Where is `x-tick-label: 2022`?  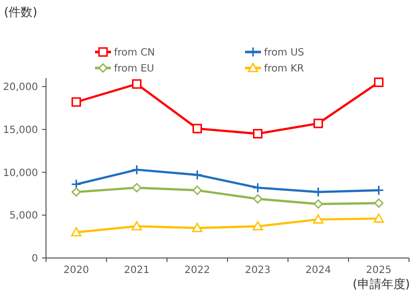 x-tick-label: 2022 is located at coordinates (197, 270).